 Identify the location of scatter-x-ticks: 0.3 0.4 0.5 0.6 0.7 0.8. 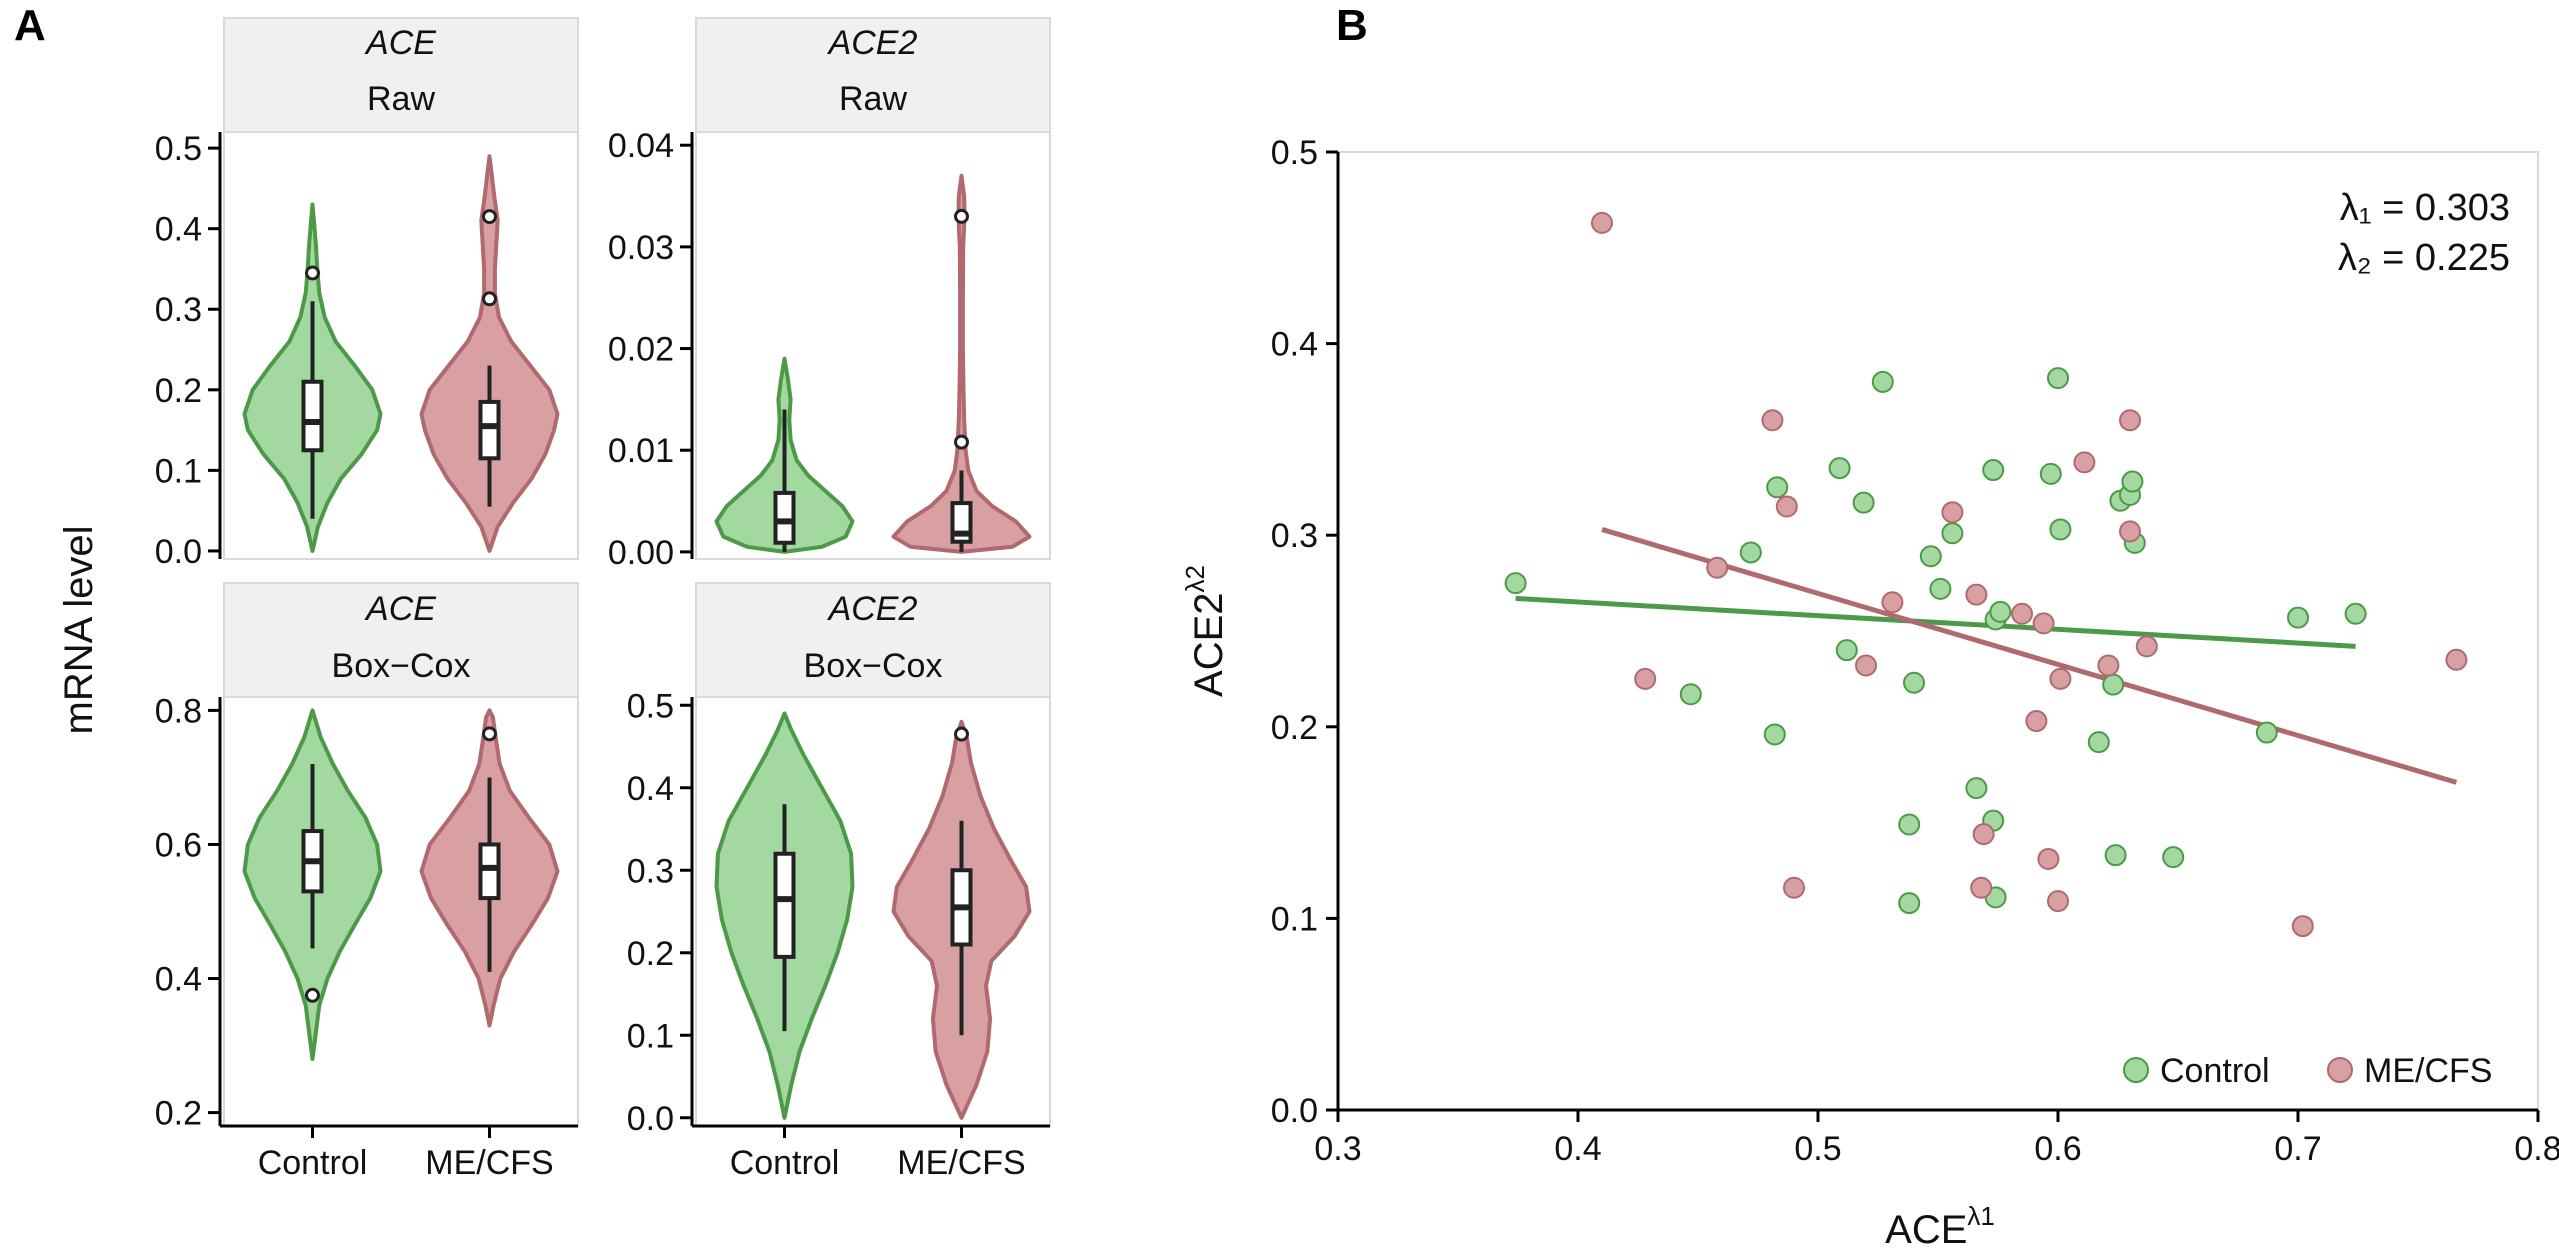
(1936, 1139).